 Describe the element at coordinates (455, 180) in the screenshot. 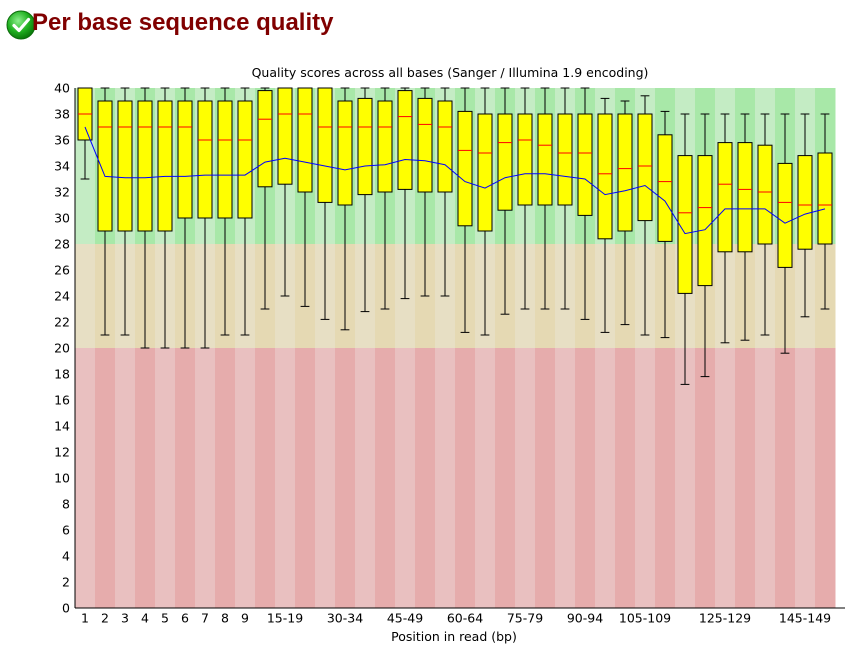

I see `mean-line` at that location.